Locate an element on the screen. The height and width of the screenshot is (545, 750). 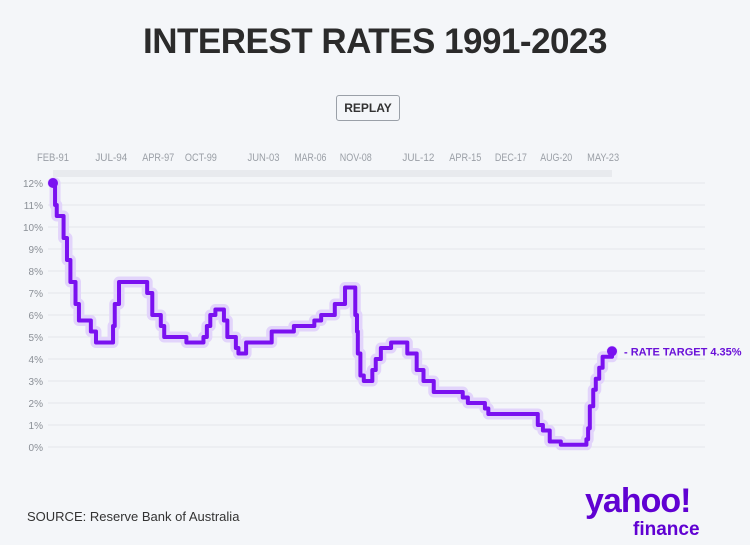
chart-title: INTEREST RATES 1991-2023 is located at coordinates (375, 41).